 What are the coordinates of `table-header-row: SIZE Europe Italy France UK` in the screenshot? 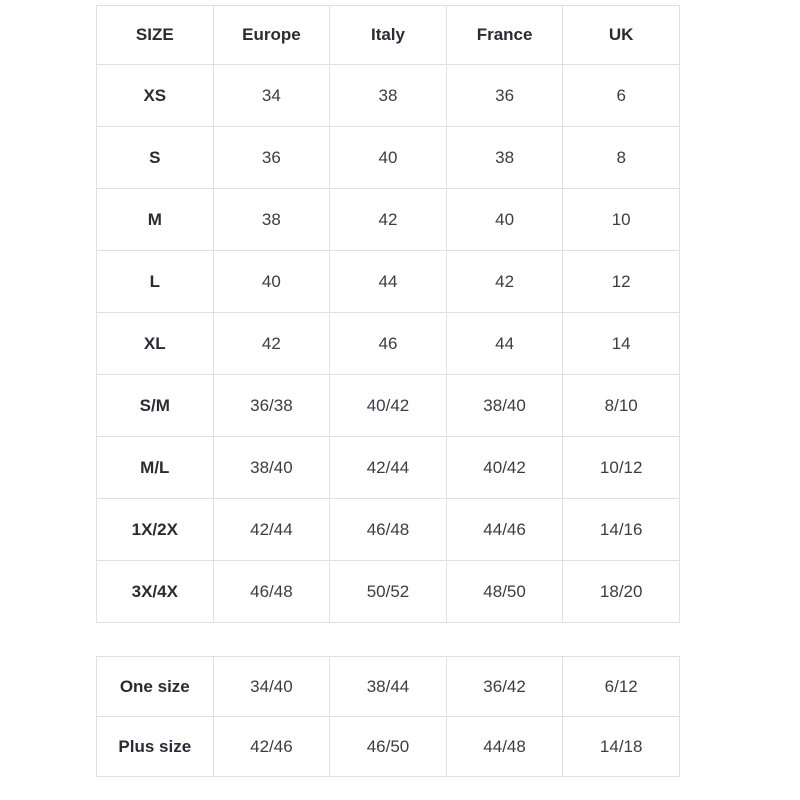 It's located at (388, 35).